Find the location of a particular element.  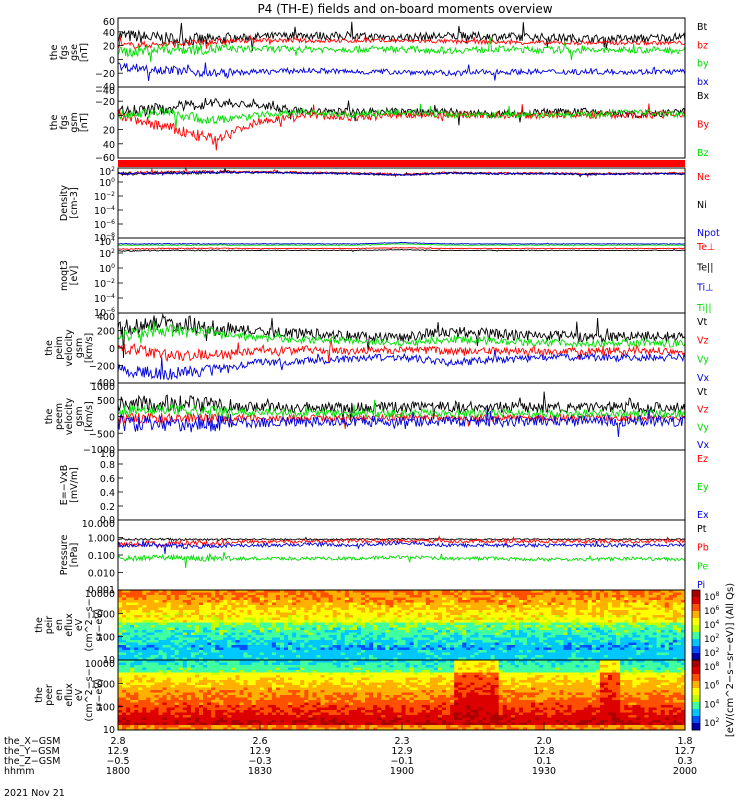

y-tick-exponent: −8 is located at coordinates (110, 235).